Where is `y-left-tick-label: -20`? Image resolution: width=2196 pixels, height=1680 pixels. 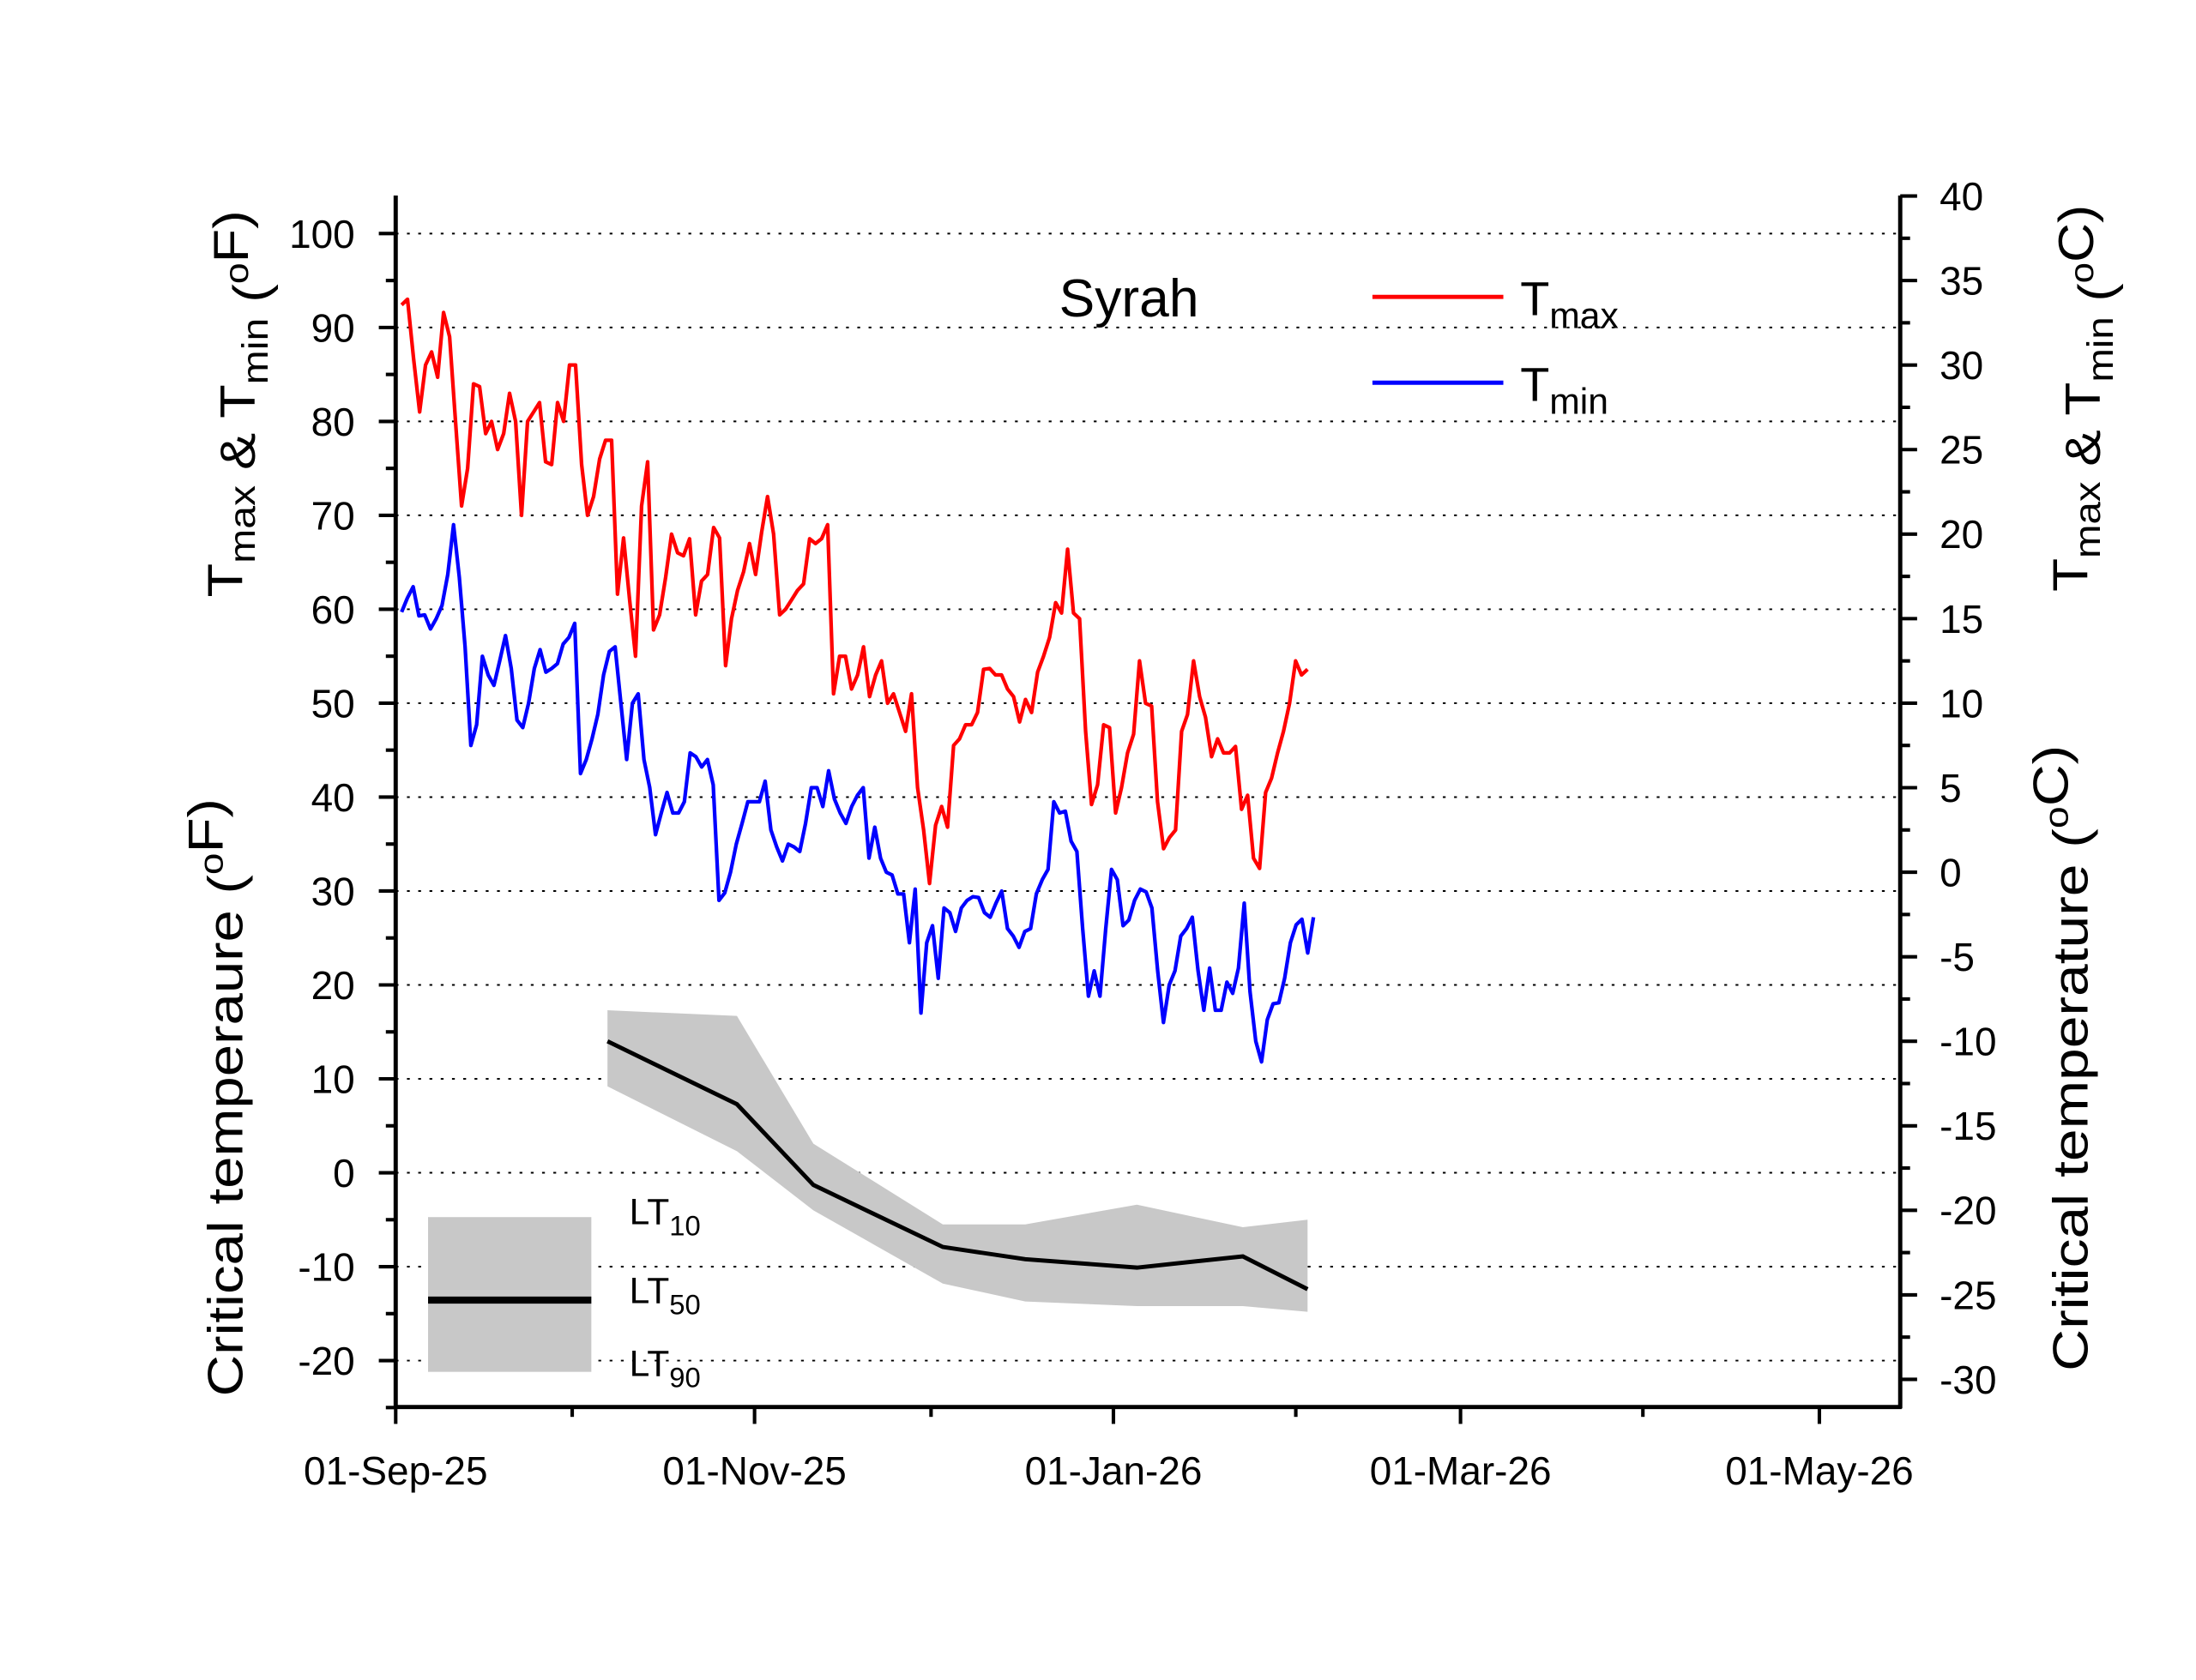 y-left-tick-label: -20 is located at coordinates (326, 1361).